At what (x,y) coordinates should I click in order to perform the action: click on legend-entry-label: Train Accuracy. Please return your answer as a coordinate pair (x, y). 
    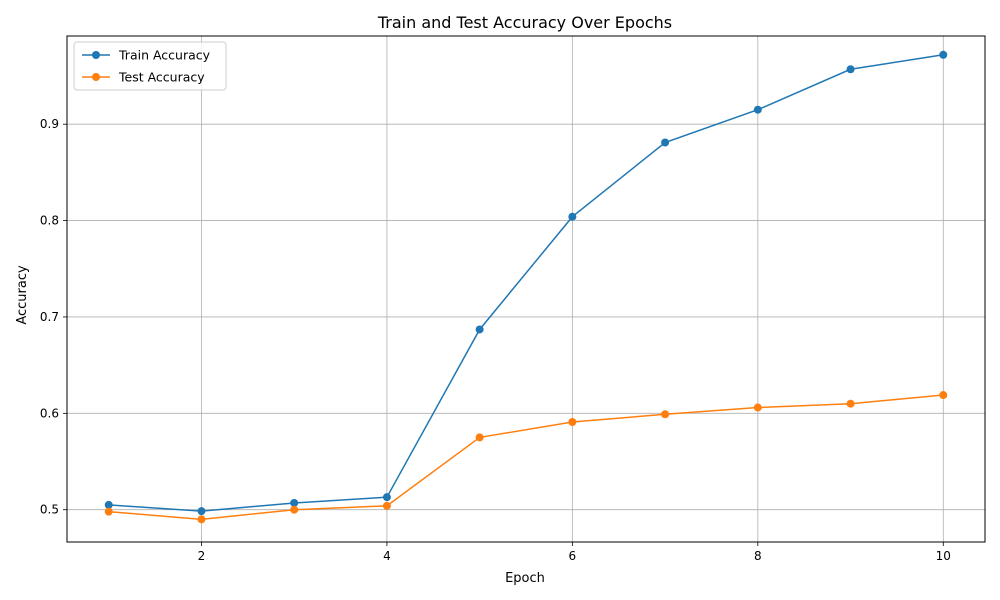
    Looking at the image, I should click on (164, 55).